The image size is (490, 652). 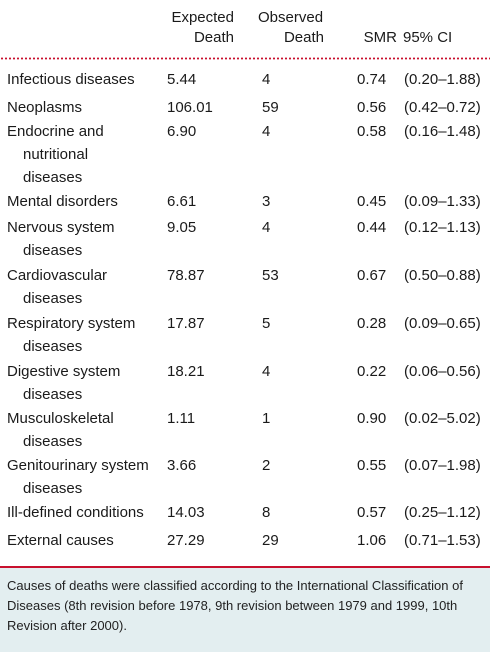 What do you see at coordinates (213, 37) in the screenshot?
I see `header-expected-line2: Death` at bounding box center [213, 37].